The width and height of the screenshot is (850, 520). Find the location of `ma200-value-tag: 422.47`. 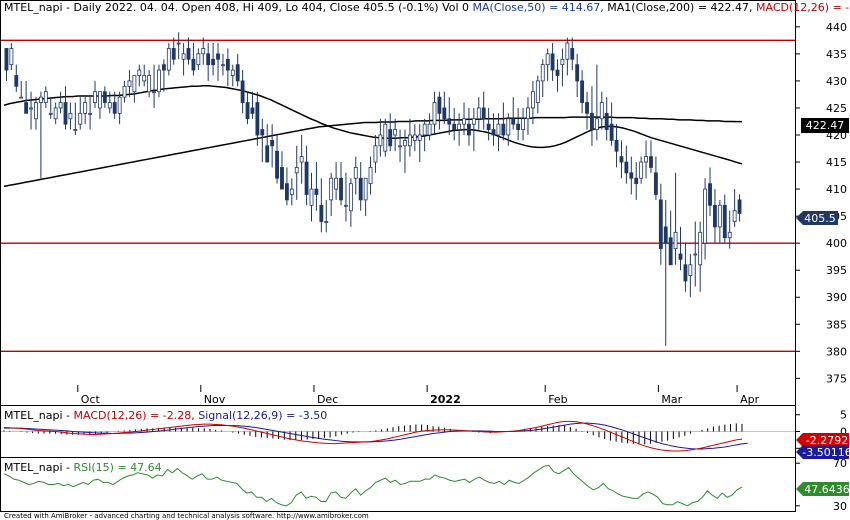

ma200-value-tag: 422.47 is located at coordinates (825, 125).